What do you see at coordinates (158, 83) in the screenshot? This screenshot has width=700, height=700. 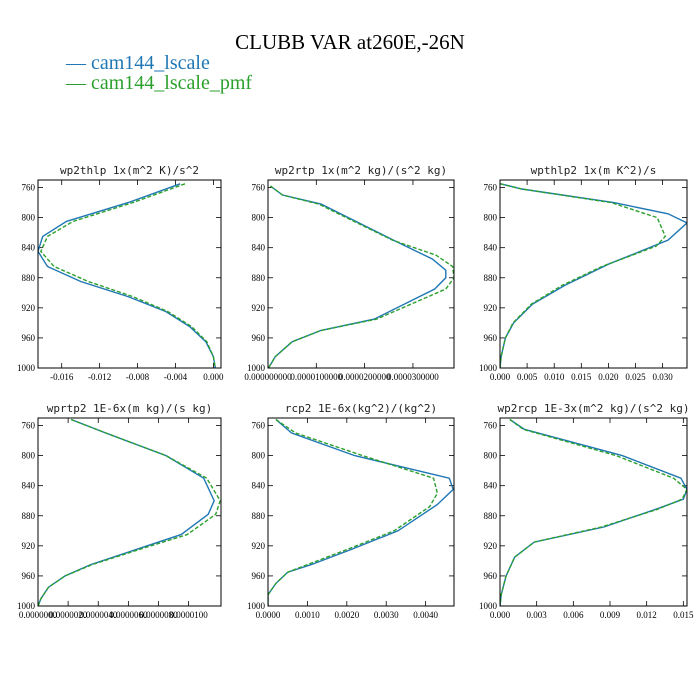 I see `legend-entry-cam144-lscale-pmf: — cam144_lscale_pmf` at bounding box center [158, 83].